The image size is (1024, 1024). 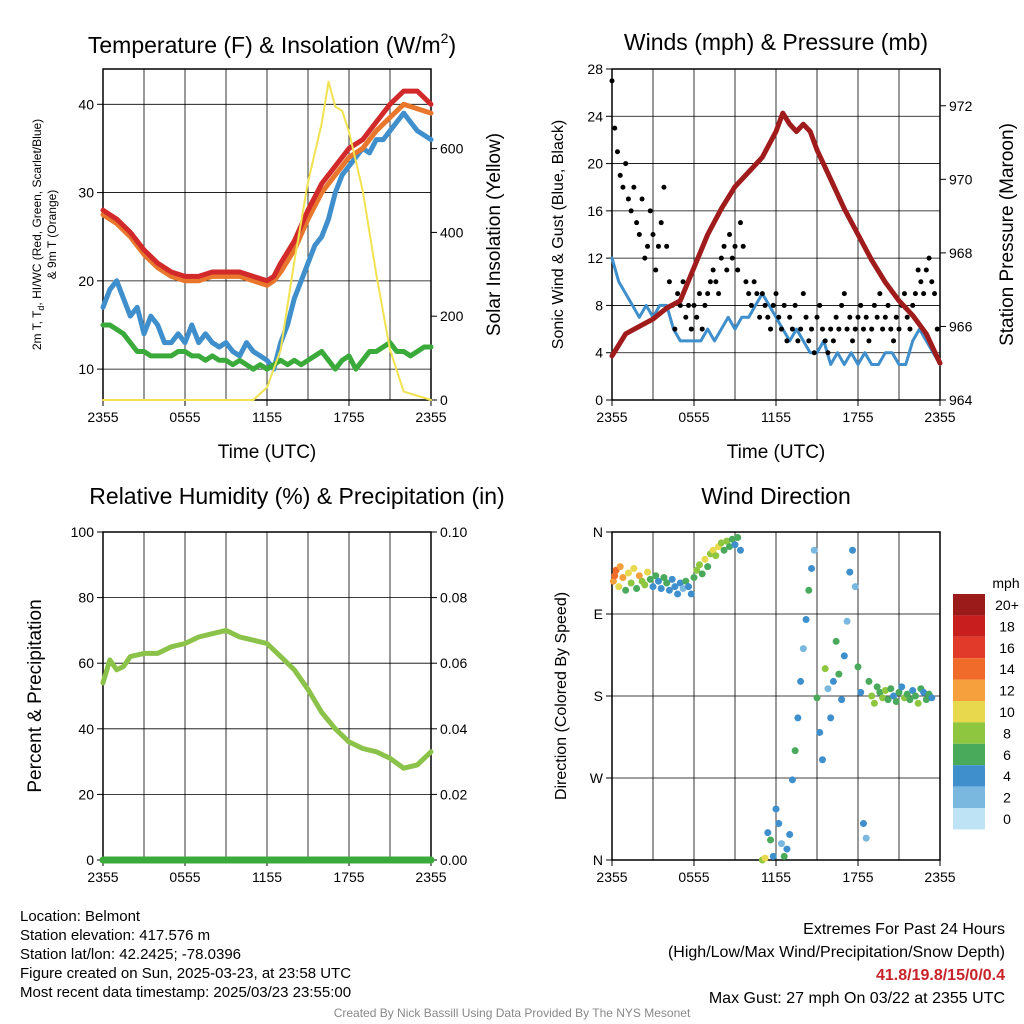 I want to click on legend-label: 2, so click(x=1007, y=798).